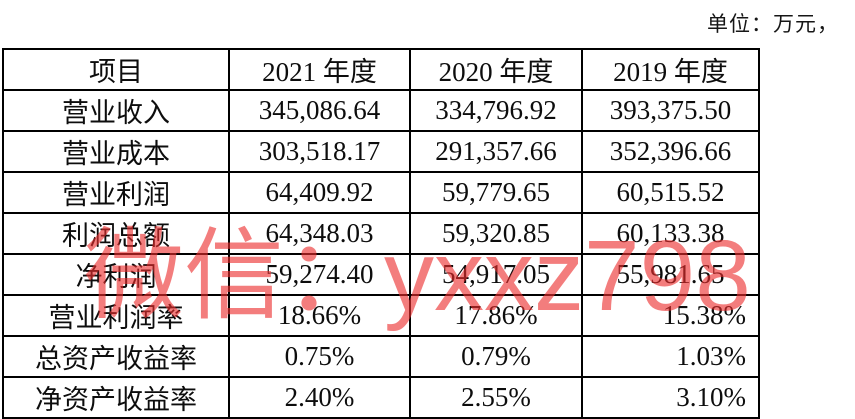 This screenshot has width=855, height=419. I want to click on cell-value: 59,779.65, so click(496, 192).